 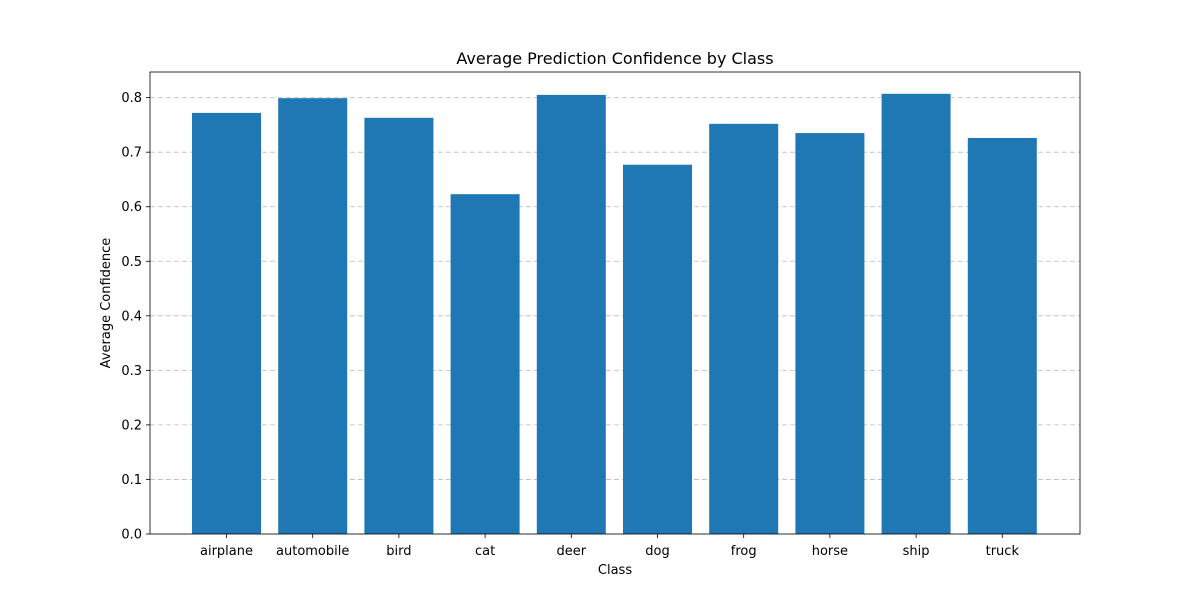 What do you see at coordinates (226, 323) in the screenshot?
I see `bar-airplane` at bounding box center [226, 323].